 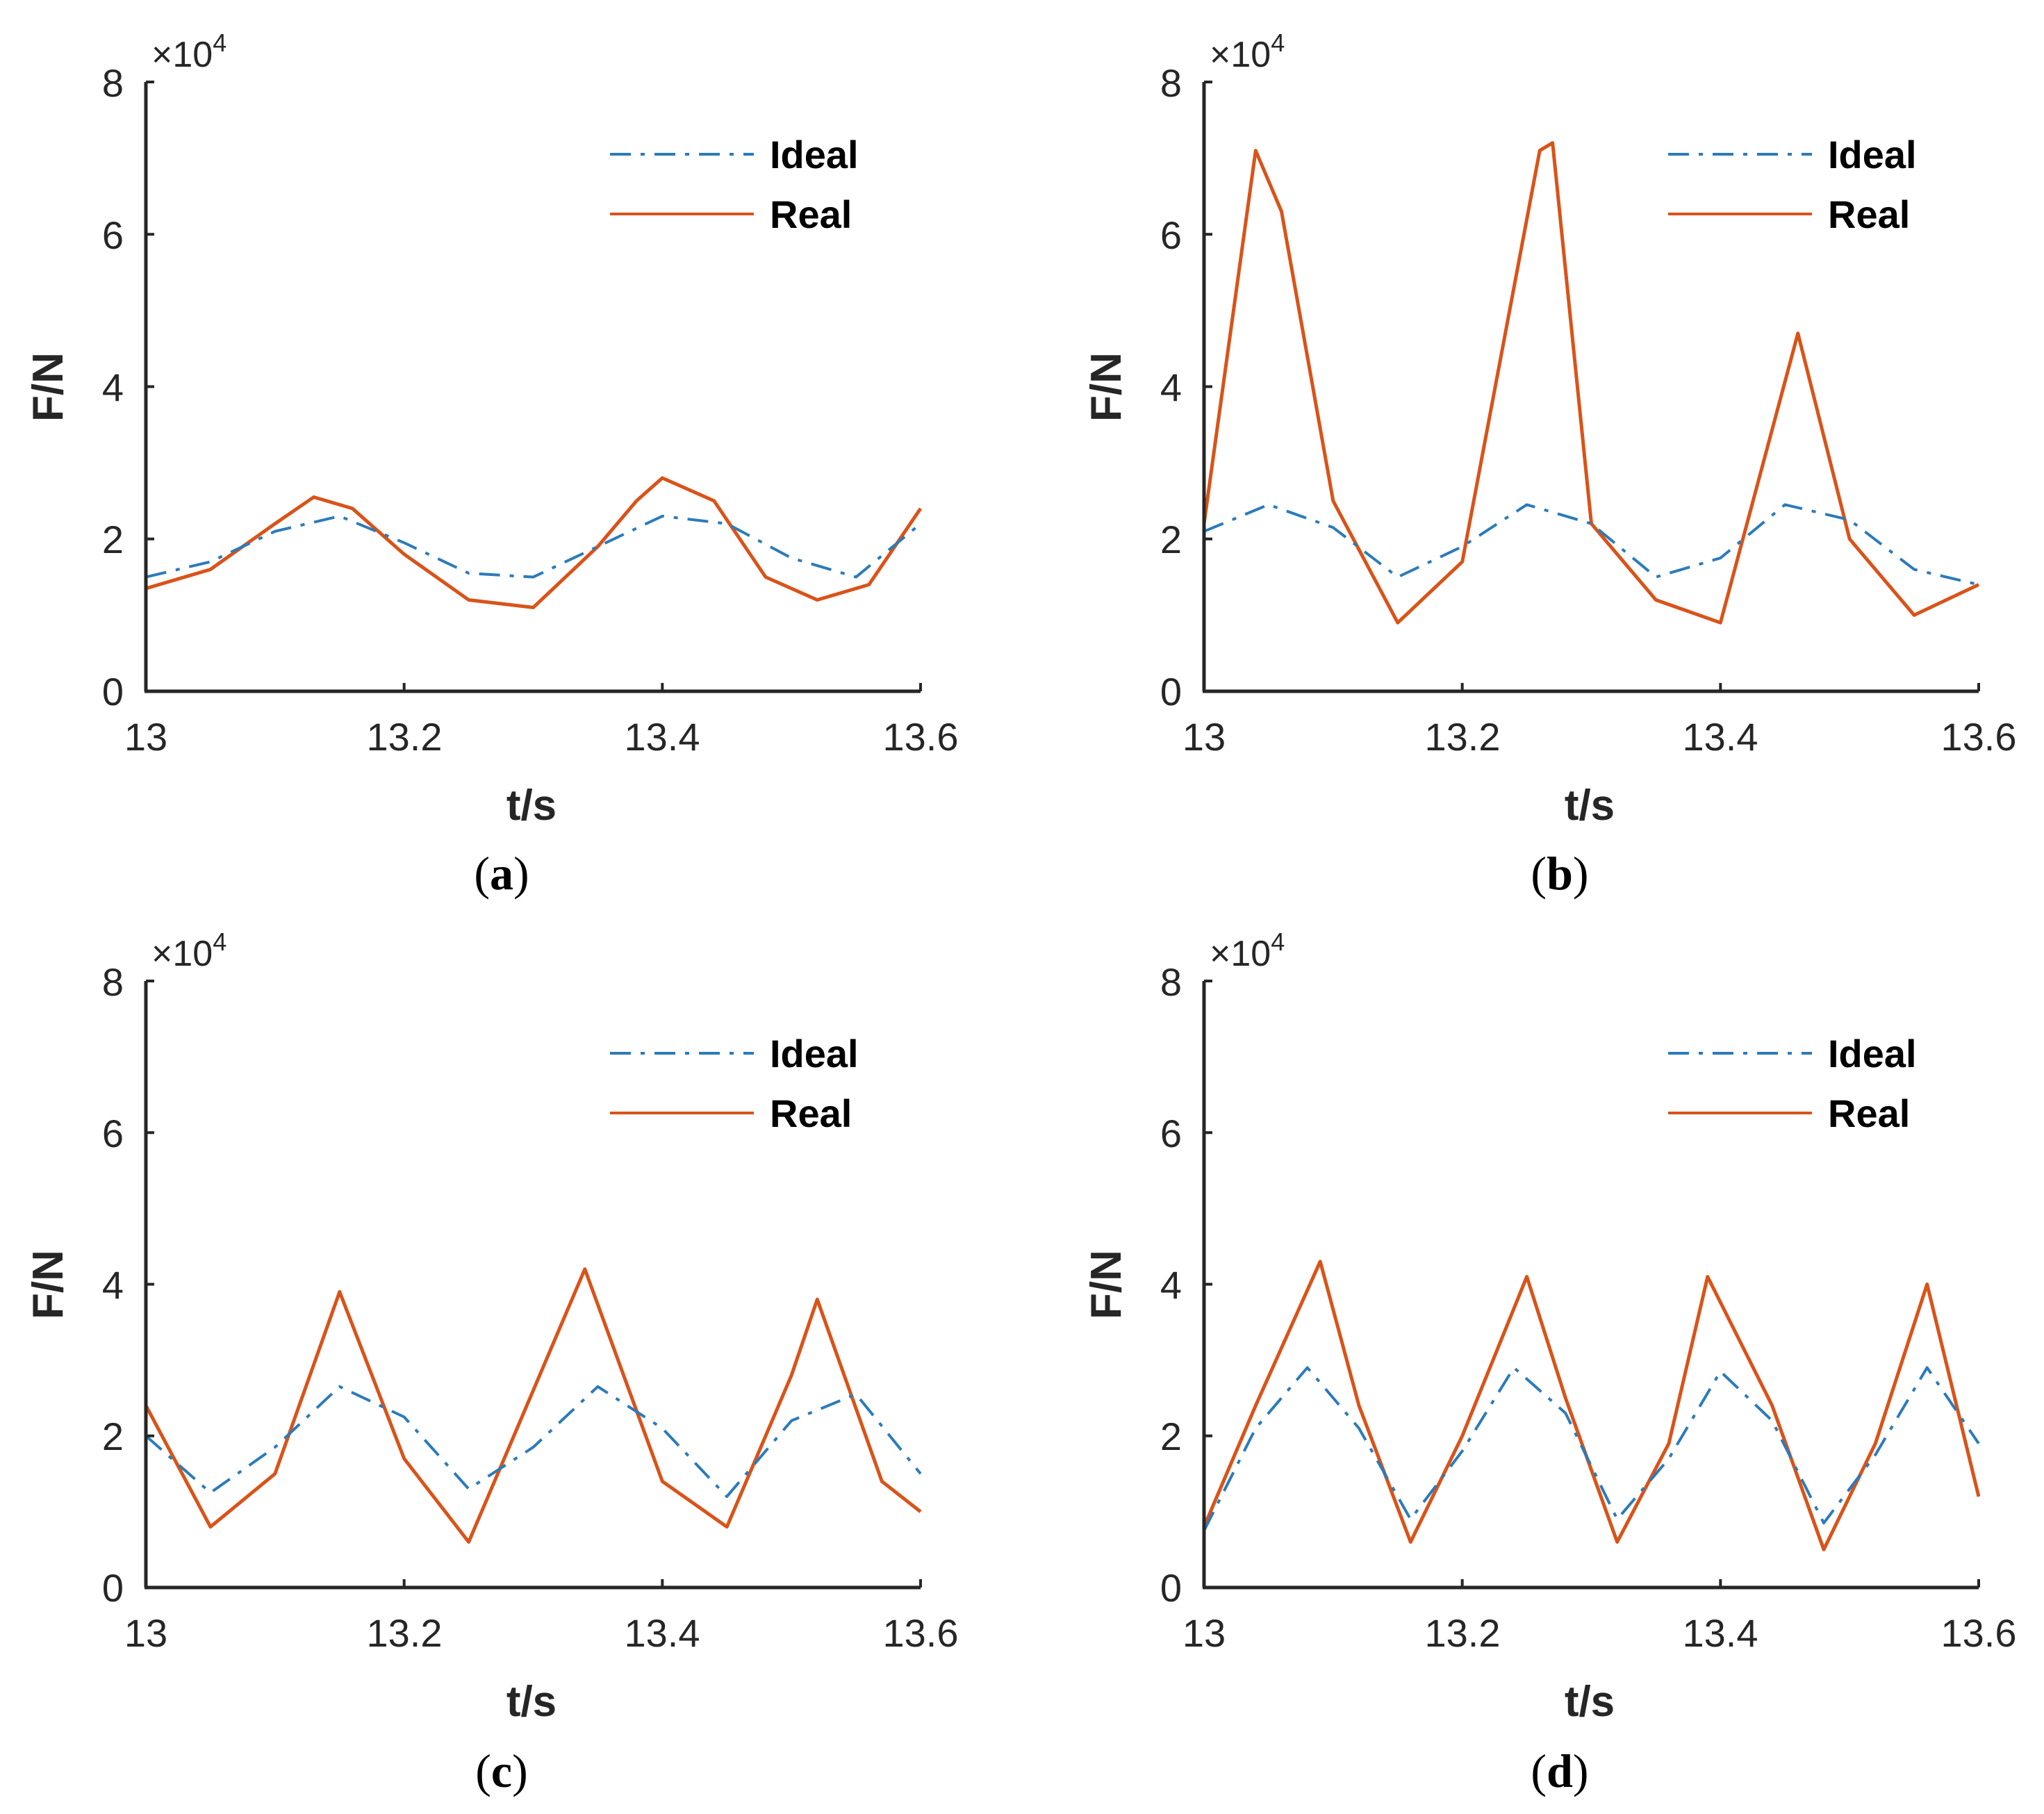 I want to click on panel-label-b-letter: b, so click(x=1560, y=874).